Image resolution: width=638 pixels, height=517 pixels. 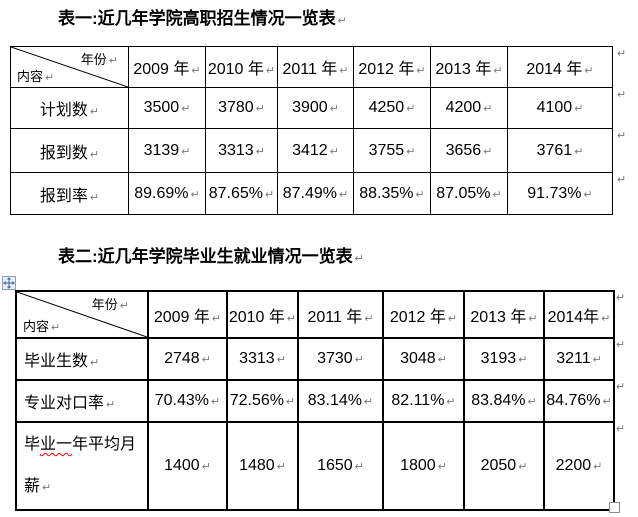 I want to click on value-cell: 1400 ↵, so click(x=187, y=466).